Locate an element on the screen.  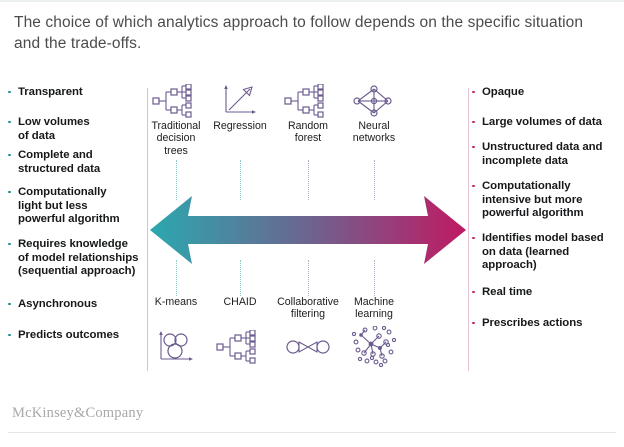
left-bullet-item: Low volumes of data is located at coordinates (49, 129).